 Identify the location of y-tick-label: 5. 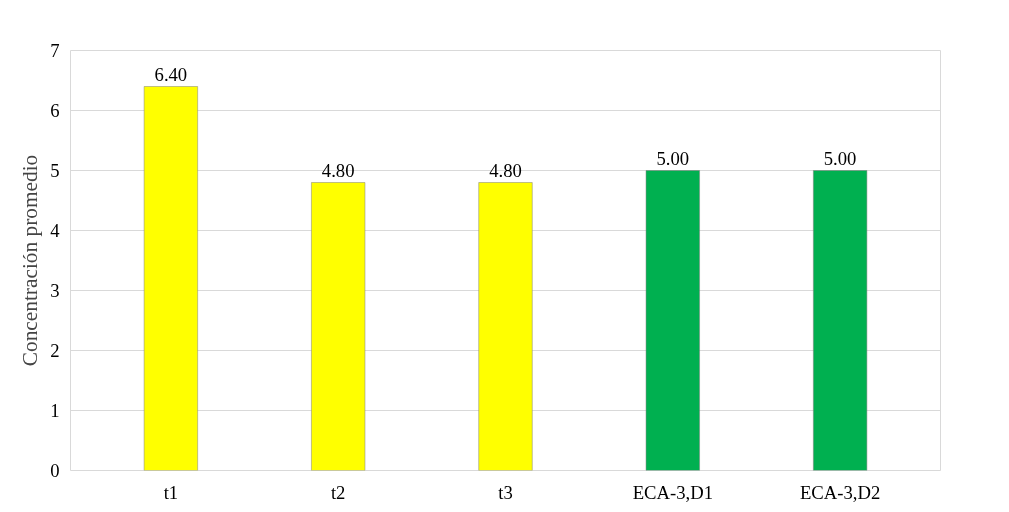
(55, 170).